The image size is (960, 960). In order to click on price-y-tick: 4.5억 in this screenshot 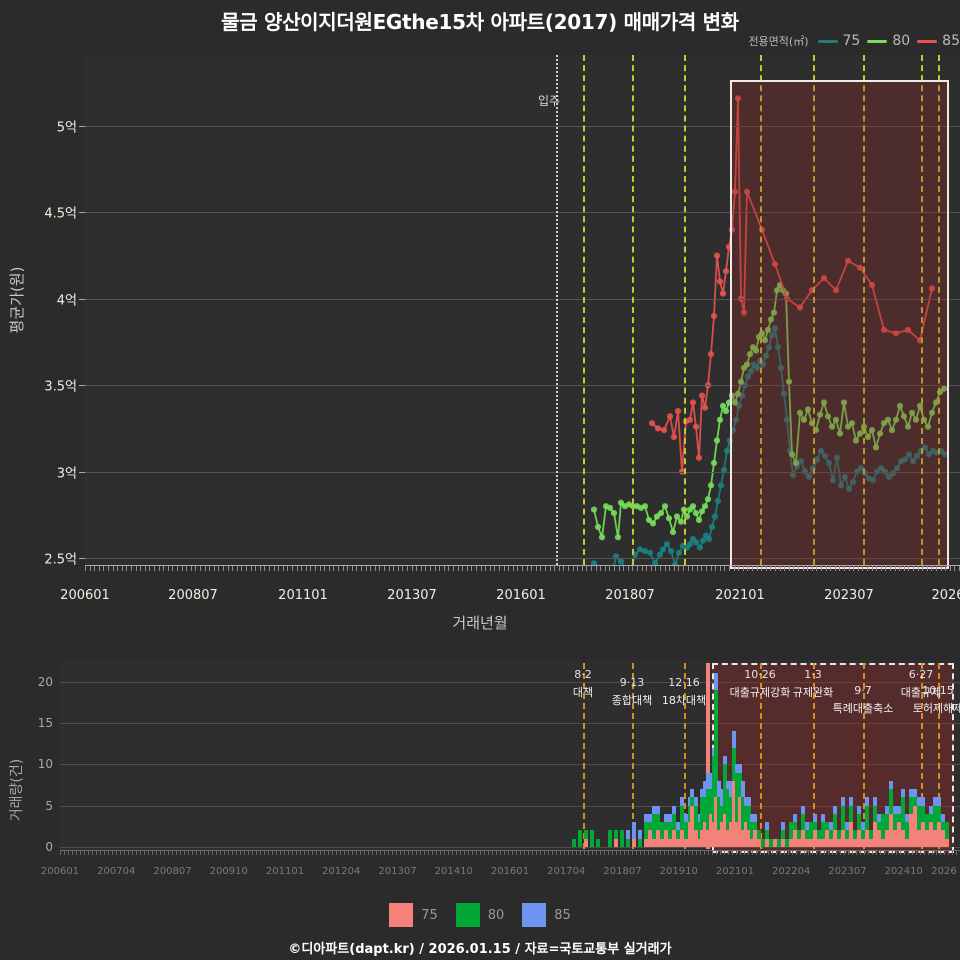, I will do `click(60, 214)`.